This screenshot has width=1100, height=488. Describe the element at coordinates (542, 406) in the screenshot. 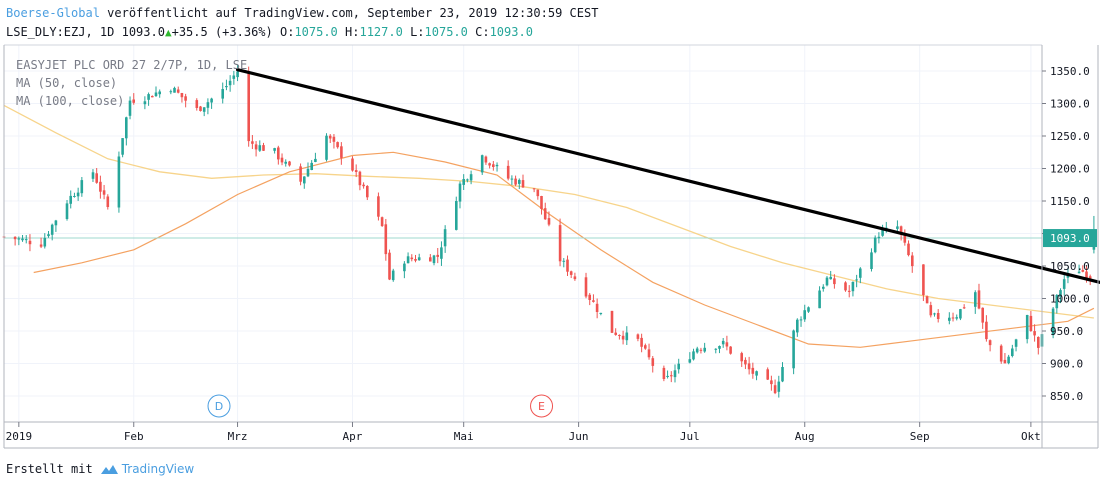

I see `event-marker: E` at that location.